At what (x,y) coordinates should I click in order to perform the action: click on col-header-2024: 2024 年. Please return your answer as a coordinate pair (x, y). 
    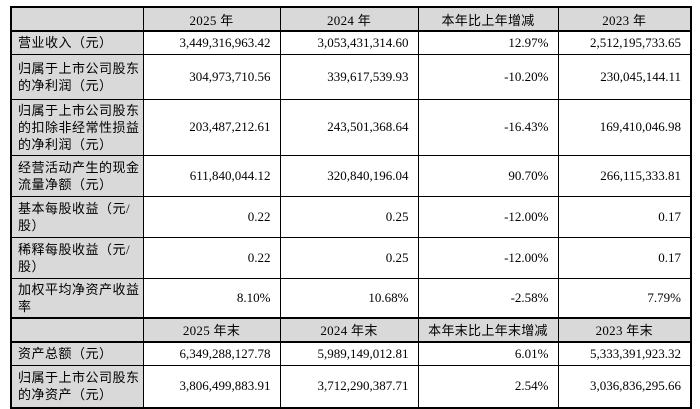
    Looking at the image, I should click on (349, 19).